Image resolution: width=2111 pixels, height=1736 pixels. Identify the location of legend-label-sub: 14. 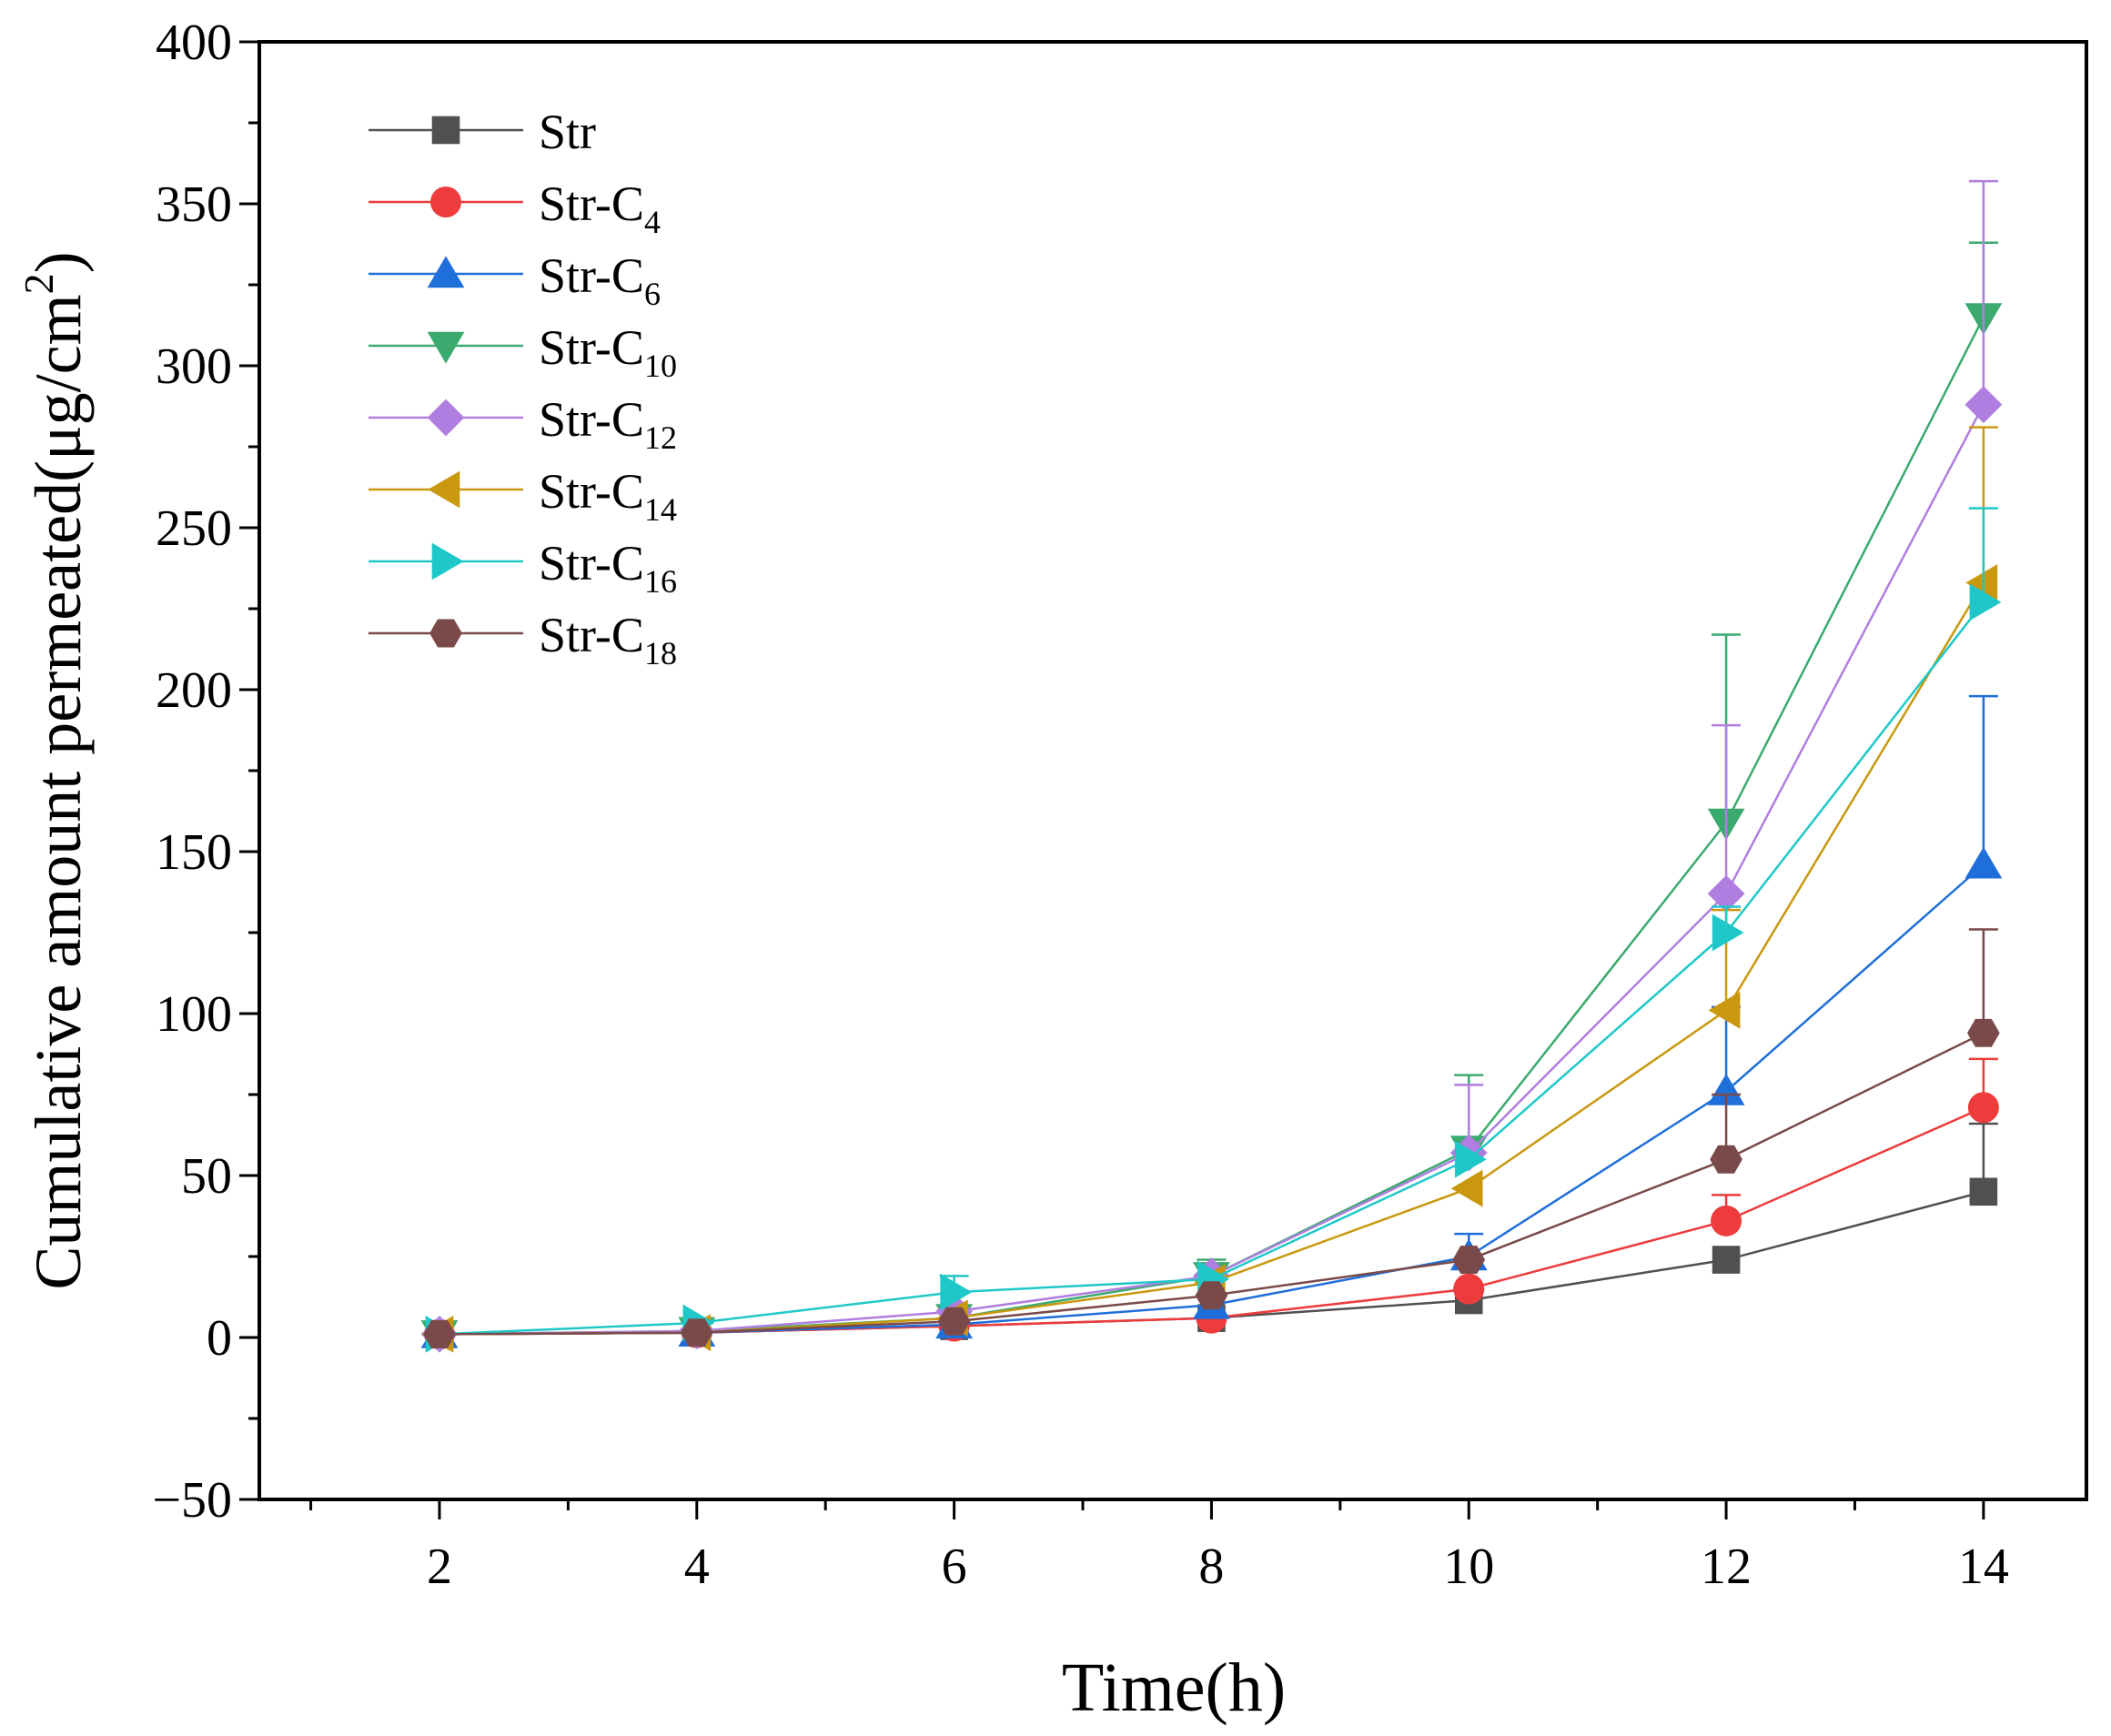
(660, 510).